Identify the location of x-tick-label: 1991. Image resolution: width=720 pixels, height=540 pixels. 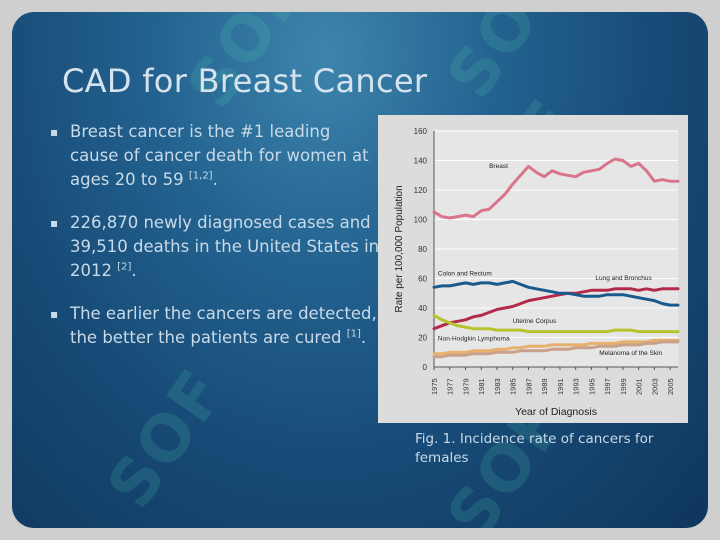
(560, 386).